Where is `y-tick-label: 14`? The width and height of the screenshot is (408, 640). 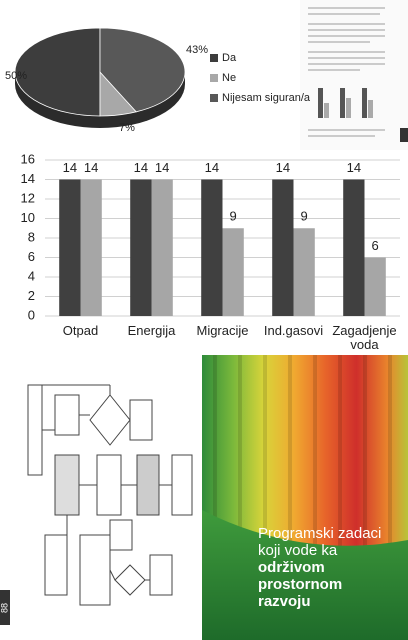 y-tick-label: 14 is located at coordinates (28, 178).